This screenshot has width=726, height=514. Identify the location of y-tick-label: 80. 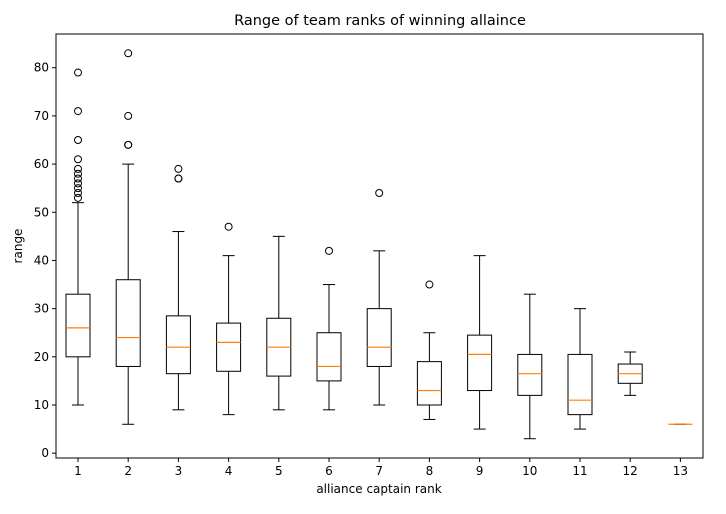
(41, 68).